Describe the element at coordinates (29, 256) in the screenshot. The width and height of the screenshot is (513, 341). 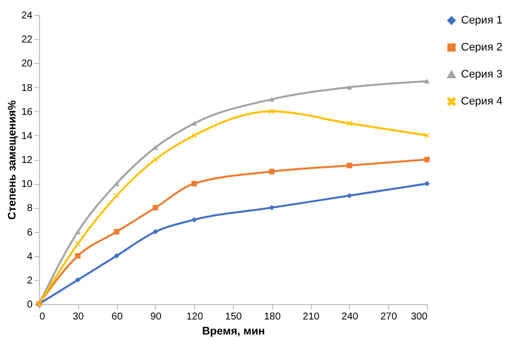
I see `y-tick-label: 4` at that location.